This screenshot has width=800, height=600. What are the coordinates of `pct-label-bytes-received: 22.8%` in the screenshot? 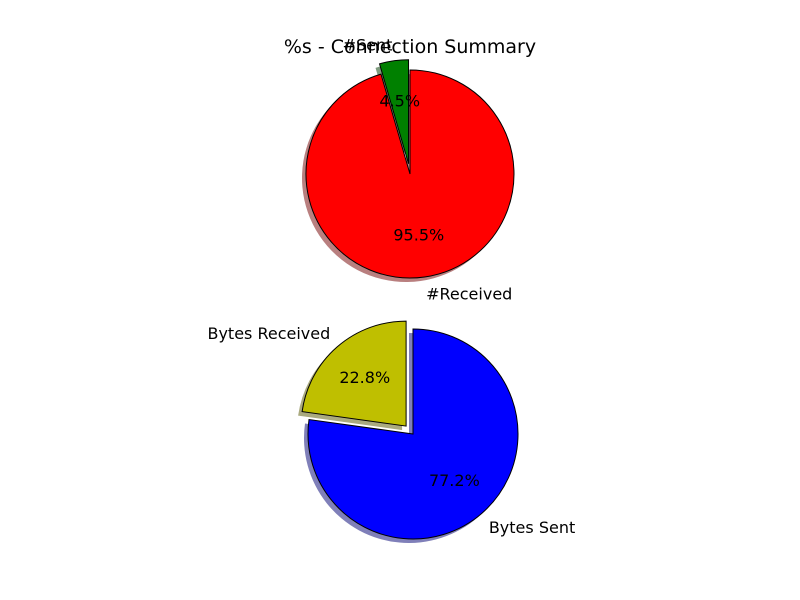 It's located at (364, 377).